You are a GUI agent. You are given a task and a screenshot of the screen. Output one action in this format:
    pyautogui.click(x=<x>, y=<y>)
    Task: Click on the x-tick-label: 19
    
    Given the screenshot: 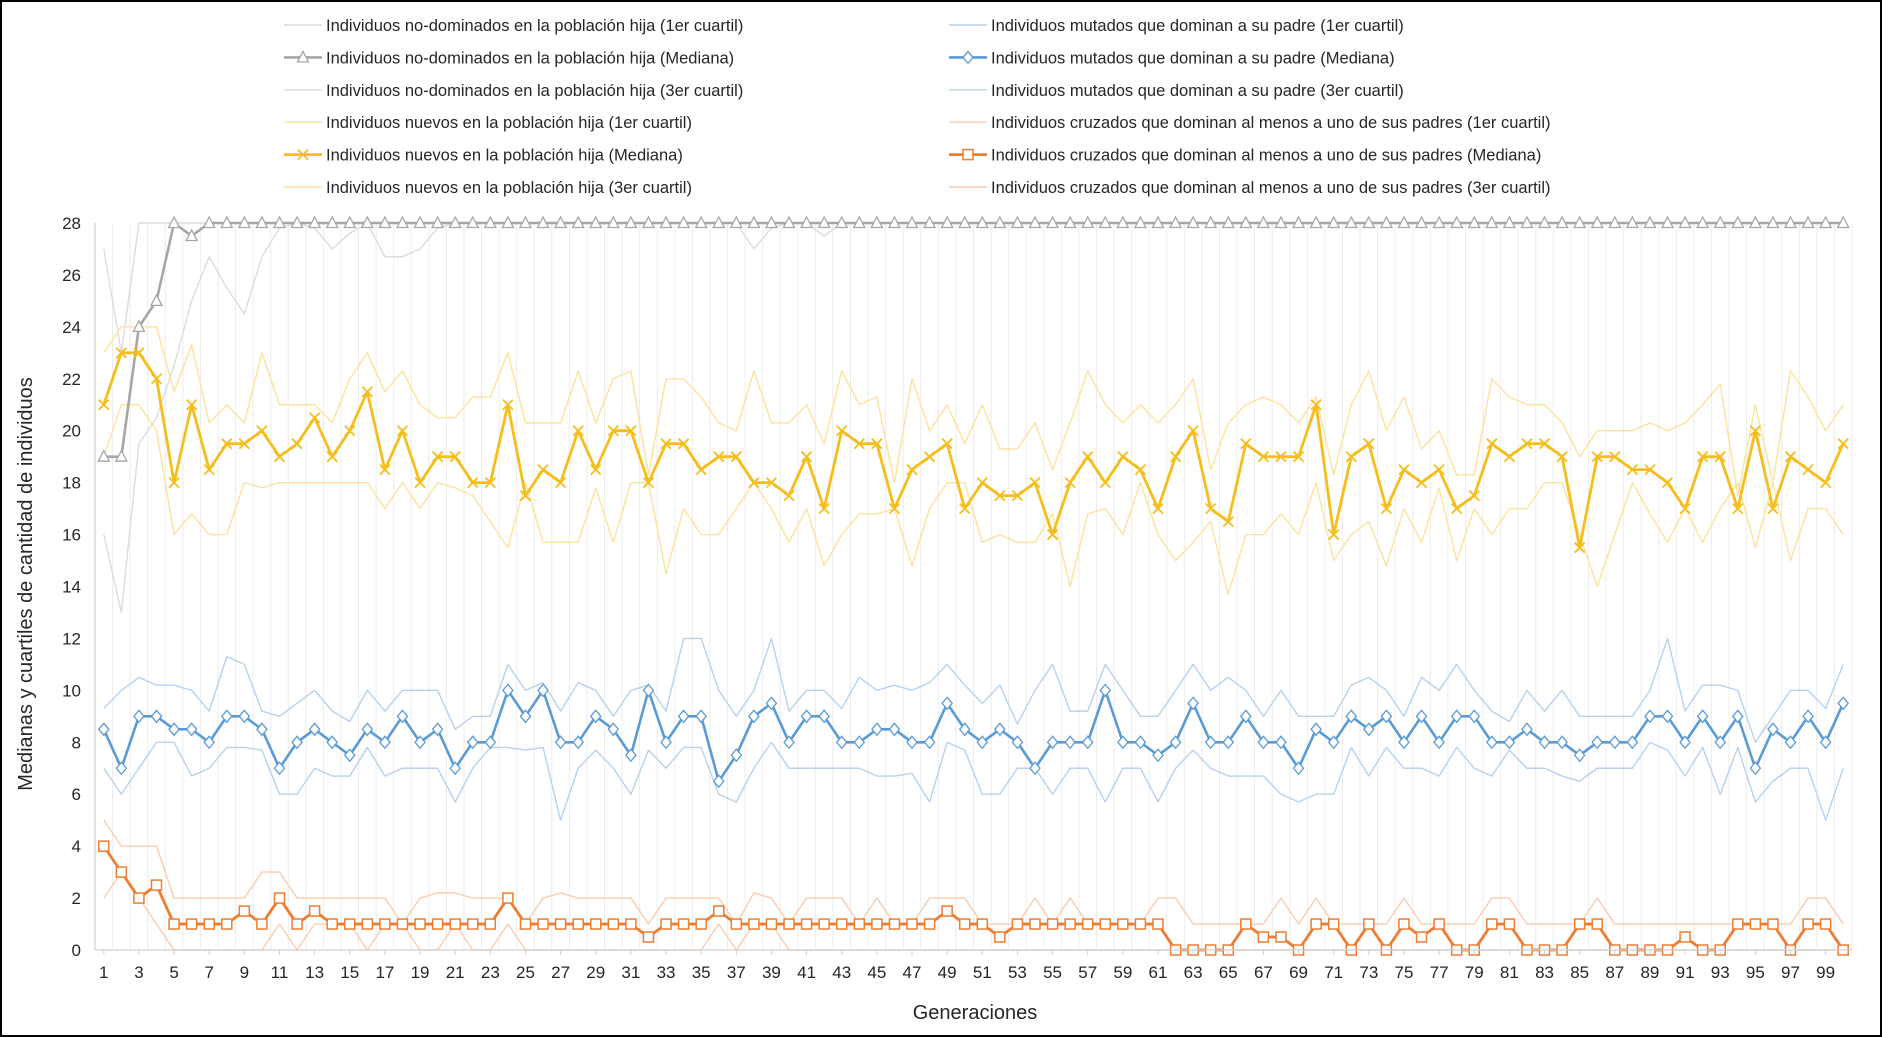 What is the action you would take?
    pyautogui.click(x=420, y=972)
    